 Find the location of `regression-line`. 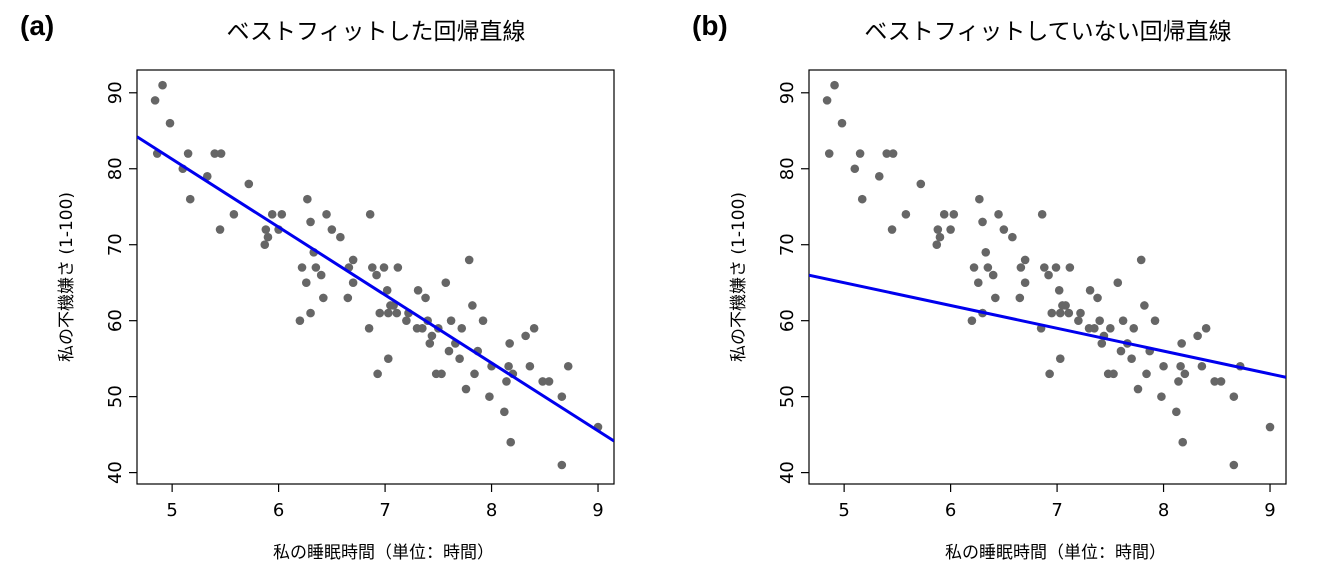

regression-line is located at coordinates (1047, 326).